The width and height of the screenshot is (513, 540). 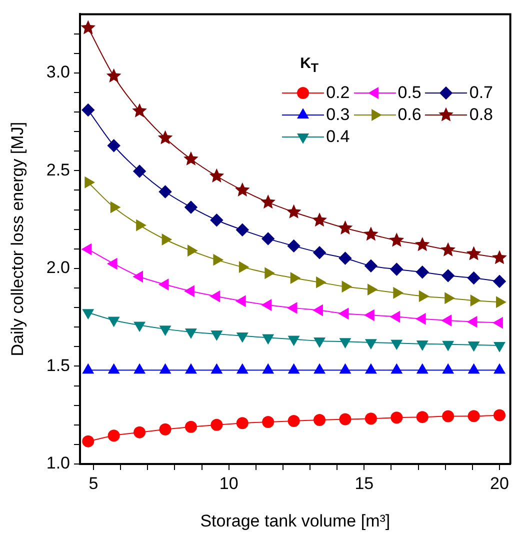 I want to click on x-axis-title: Storage tank volume [m³], so click(x=295, y=520).